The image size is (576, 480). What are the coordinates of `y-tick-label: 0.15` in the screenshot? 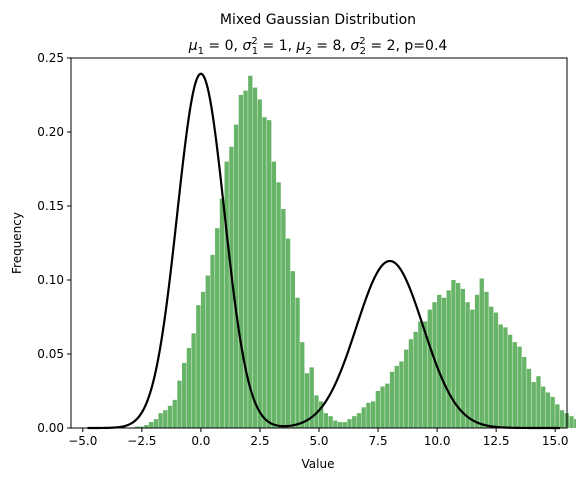 It's located at (50, 206).